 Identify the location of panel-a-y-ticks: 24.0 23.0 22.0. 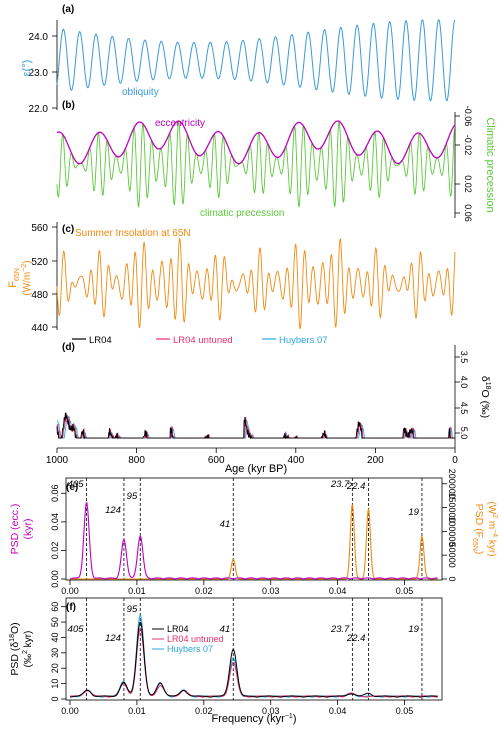
(43, 73).